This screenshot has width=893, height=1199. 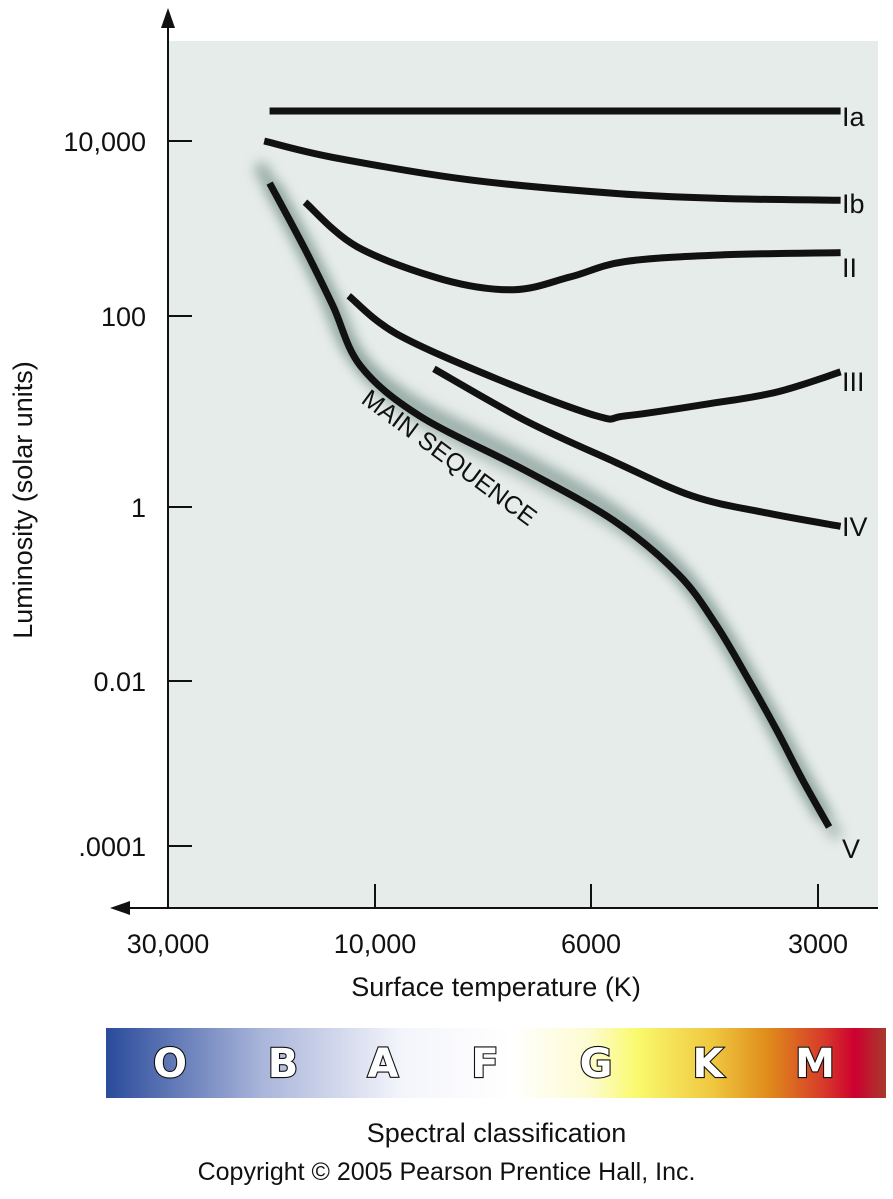 What do you see at coordinates (709, 1064) in the screenshot?
I see `spectral-class-k: K` at bounding box center [709, 1064].